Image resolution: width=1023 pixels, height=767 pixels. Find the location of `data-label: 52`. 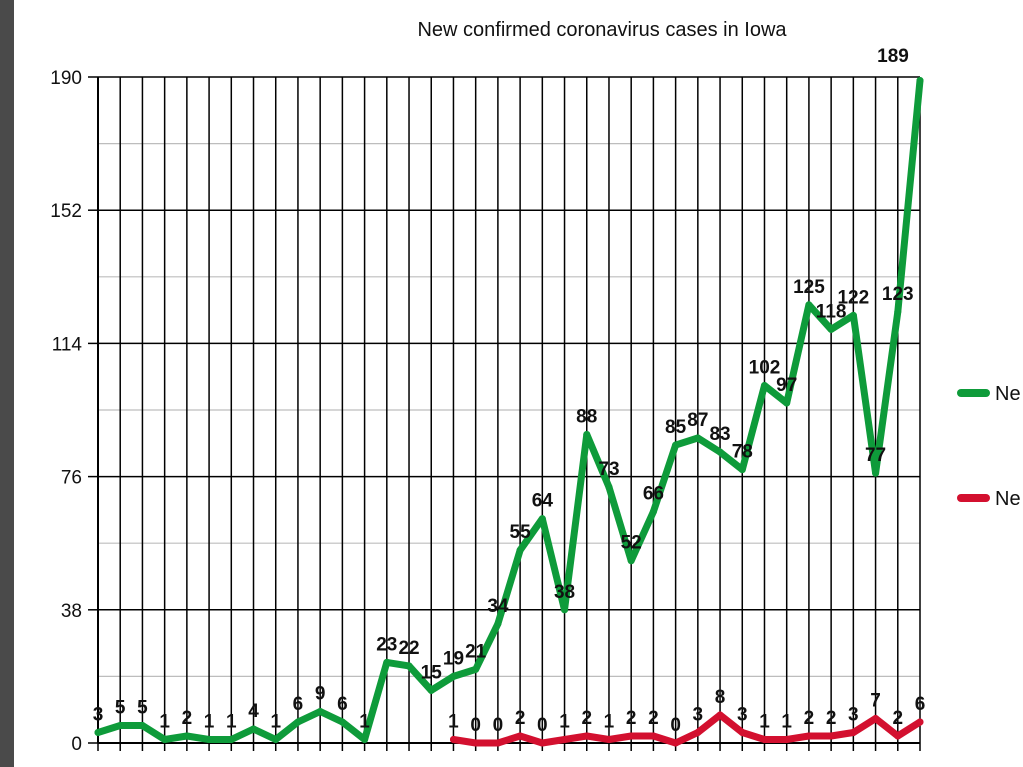

data-label: 52 is located at coordinates (631, 543).